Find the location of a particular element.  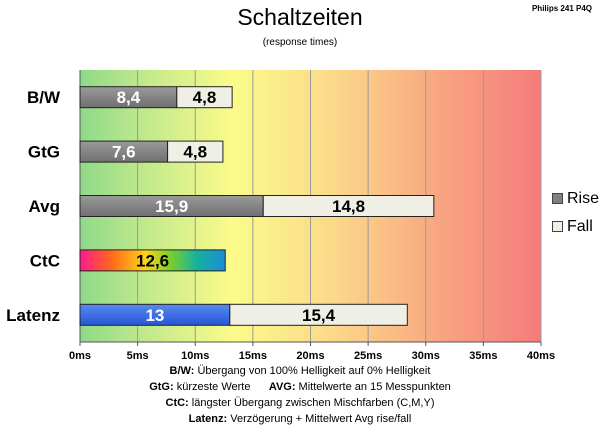

x-tick-label: 40ms is located at coordinates (541, 356).